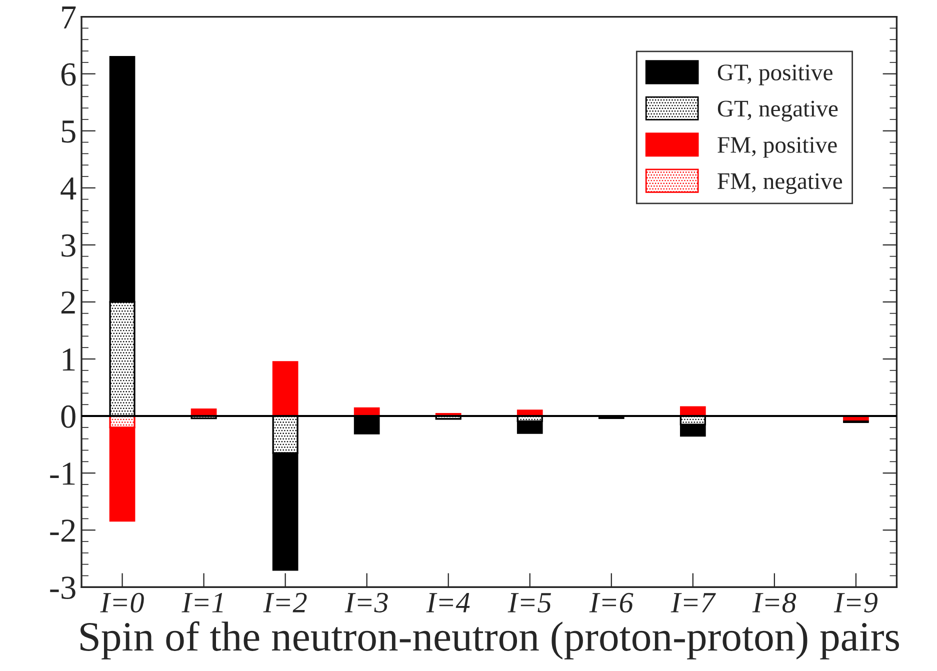 This screenshot has height=671, width=937. I want to click on x-tick-label: I=9, so click(856, 602).